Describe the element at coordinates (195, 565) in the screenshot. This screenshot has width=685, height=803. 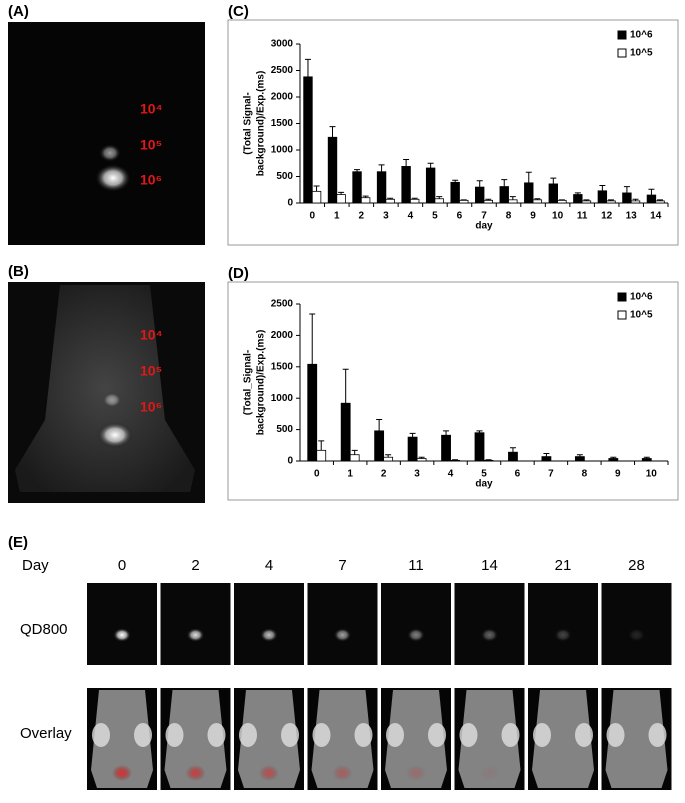
I see `day-label: 2` at that location.